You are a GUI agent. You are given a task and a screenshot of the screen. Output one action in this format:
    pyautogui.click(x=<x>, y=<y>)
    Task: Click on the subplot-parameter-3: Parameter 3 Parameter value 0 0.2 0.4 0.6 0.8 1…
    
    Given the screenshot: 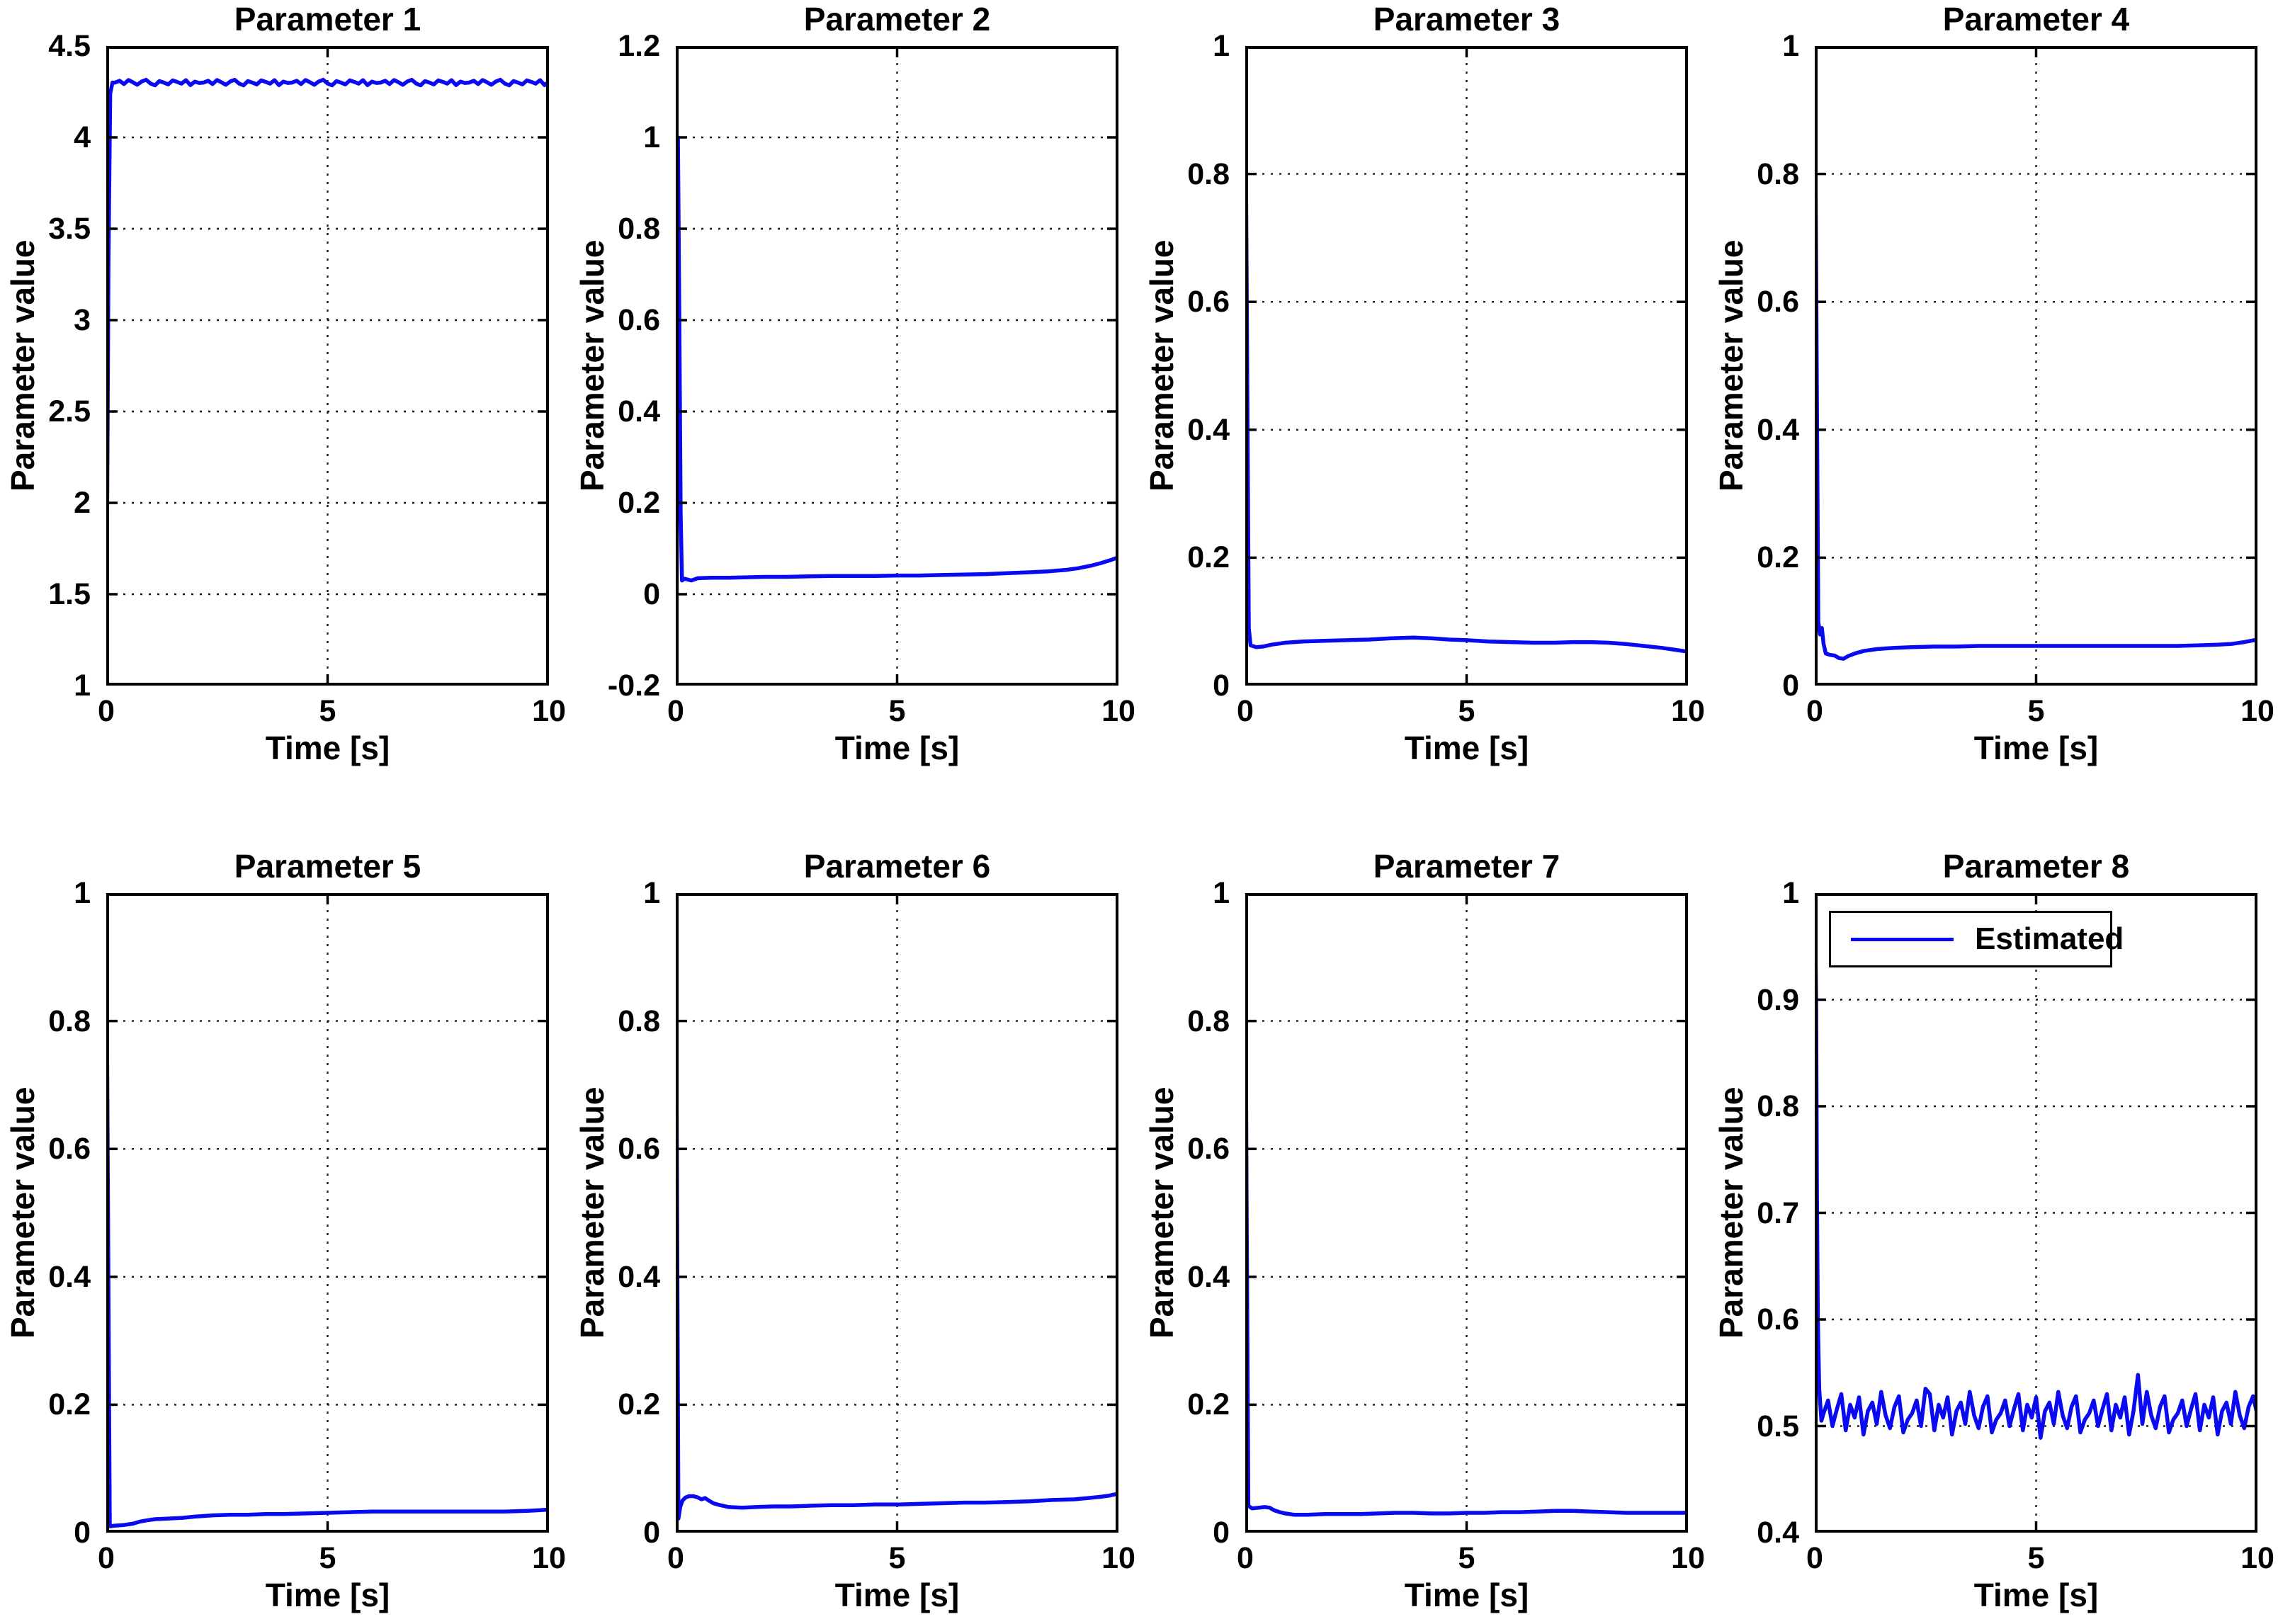 What is the action you would take?
    pyautogui.click(x=1424, y=406)
    